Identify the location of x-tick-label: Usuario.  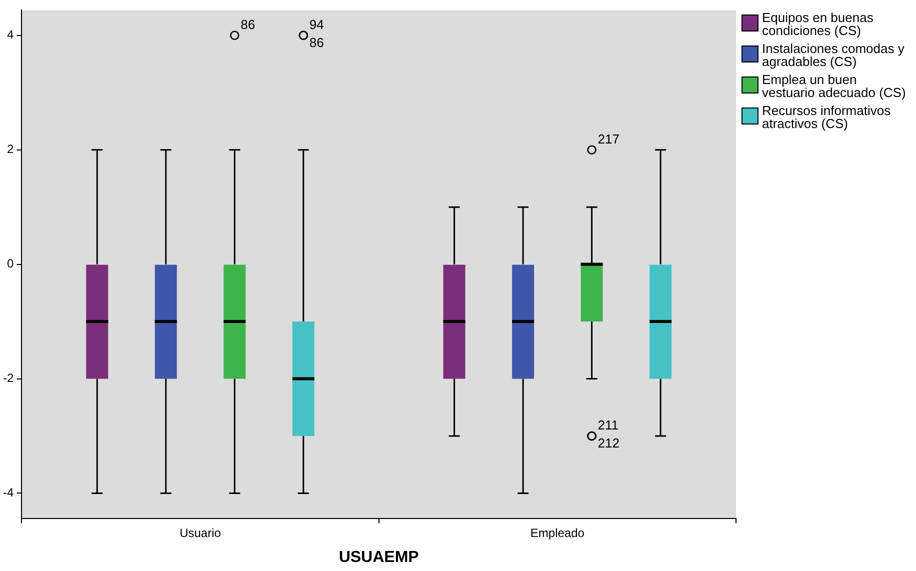
(201, 533).